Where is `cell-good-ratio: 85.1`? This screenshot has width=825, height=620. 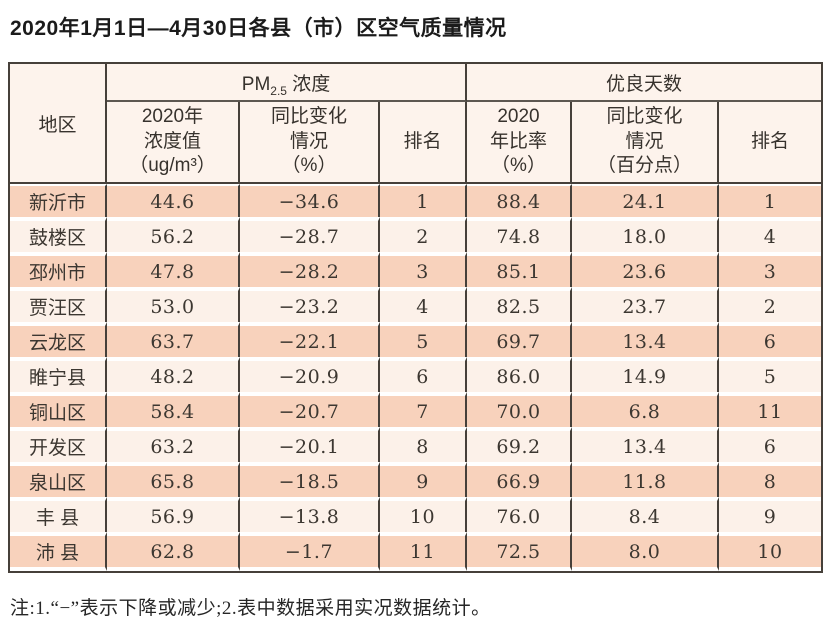
cell-good-ratio: 85.1 is located at coordinates (519, 269).